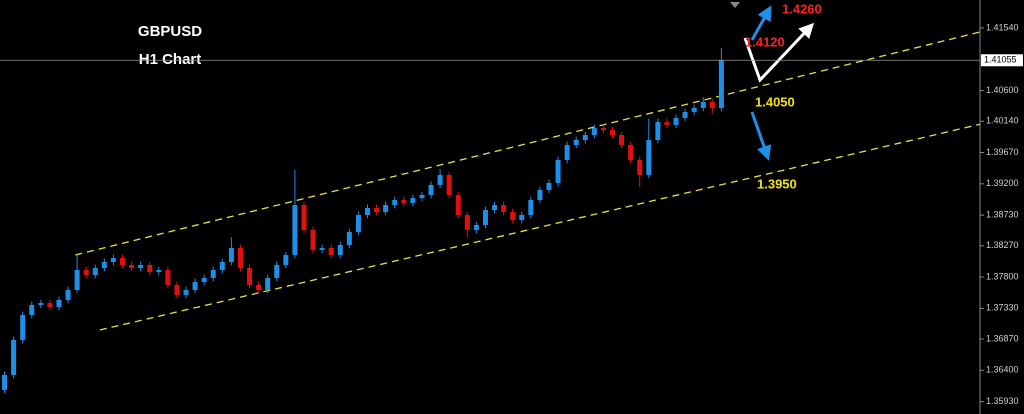  I want to click on arrow-down, so click(761, 136).